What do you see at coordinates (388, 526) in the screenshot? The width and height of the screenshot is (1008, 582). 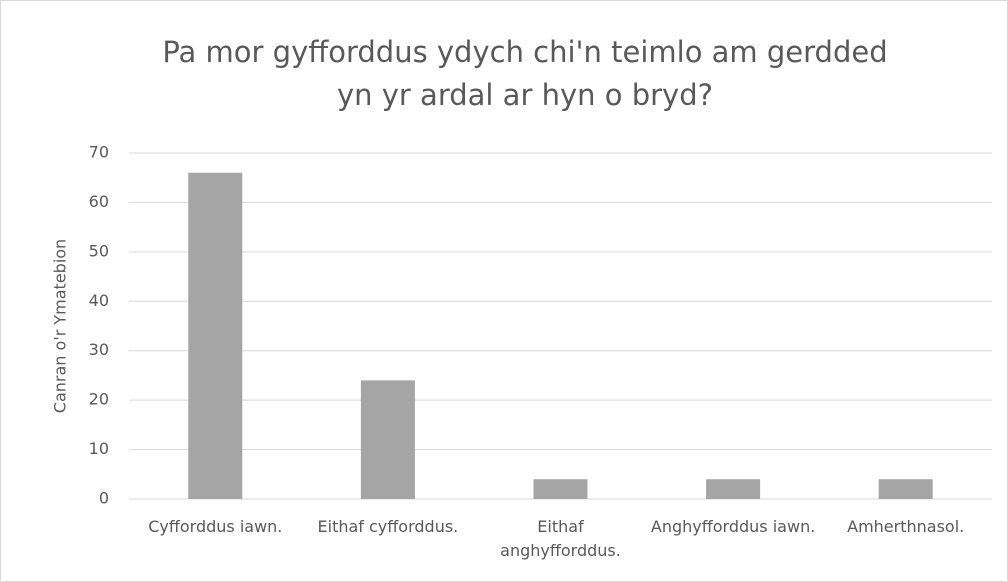 I see `x-tick-label: Eithaf cyfforddus.` at bounding box center [388, 526].